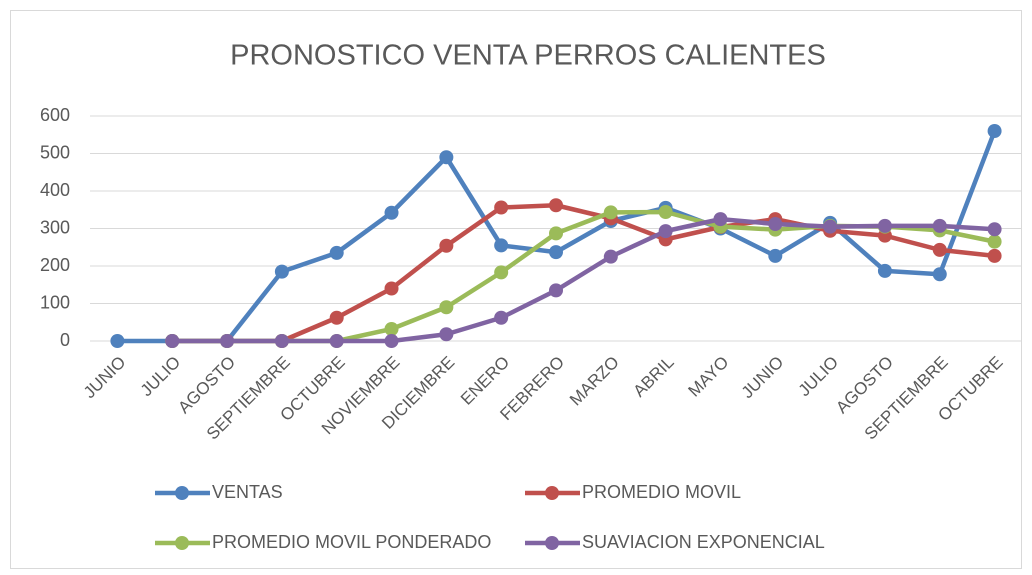 The height and width of the screenshot is (575, 1032). Describe the element at coordinates (247, 492) in the screenshot. I see `legend-label: VENTAS` at that location.